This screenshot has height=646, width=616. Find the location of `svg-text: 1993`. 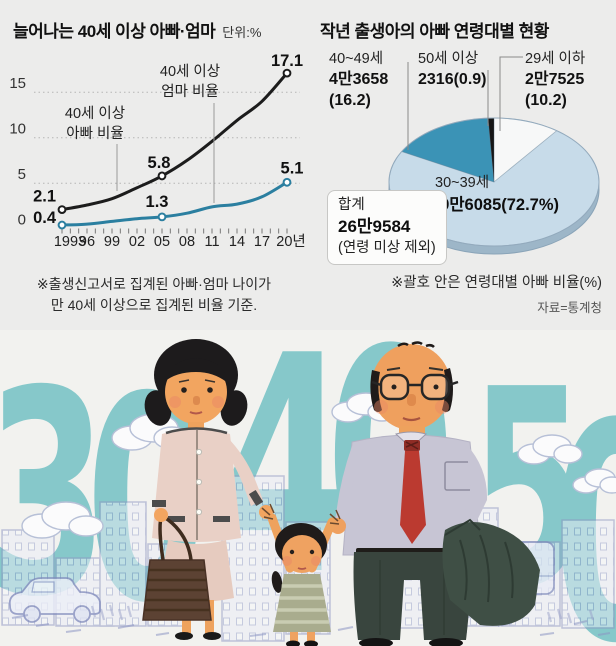

svg-text: 1993 is located at coordinates (70, 242).